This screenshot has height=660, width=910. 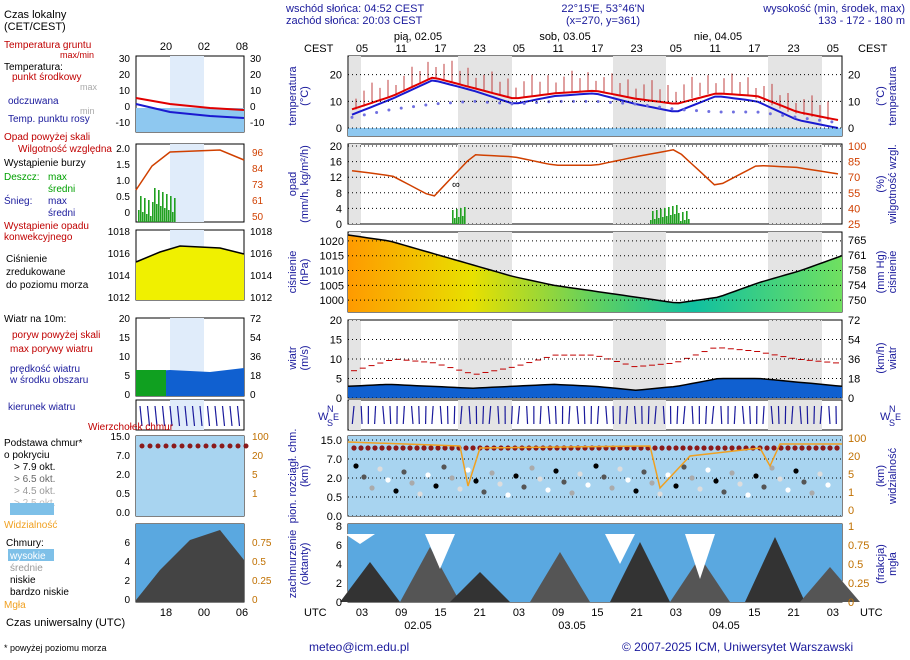 I want to click on wind-tick-right: 0, so click(x=851, y=399).